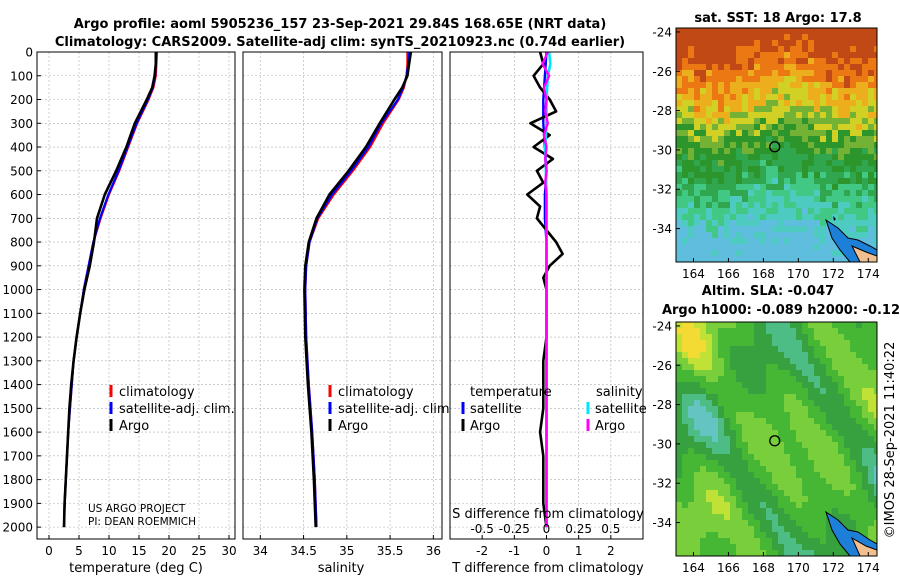 This screenshot has height=580, width=900. Describe the element at coordinates (662, 326) in the screenshot. I see `lat-tick-label: -24` at that location.